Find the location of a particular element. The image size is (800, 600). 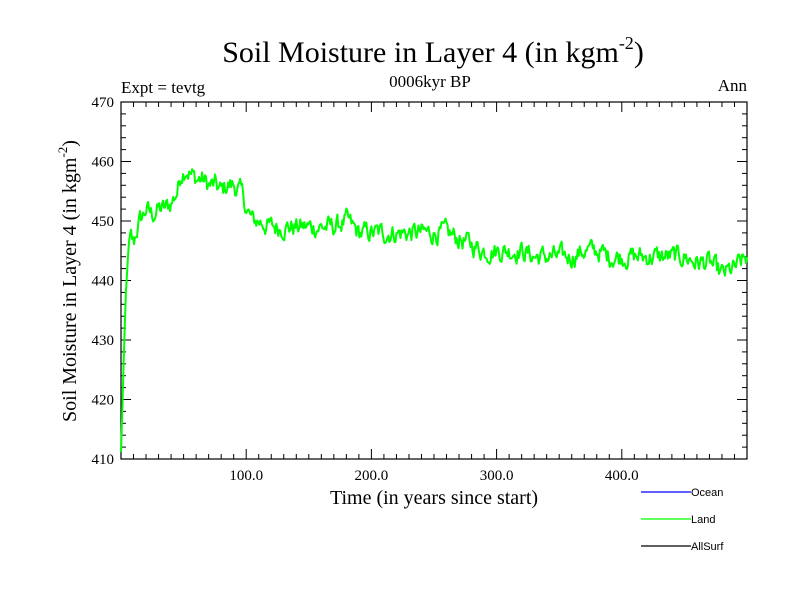

y-axis-label: Soil Moisture in Layer 4 (in kgm-2) is located at coordinates (68, 281).